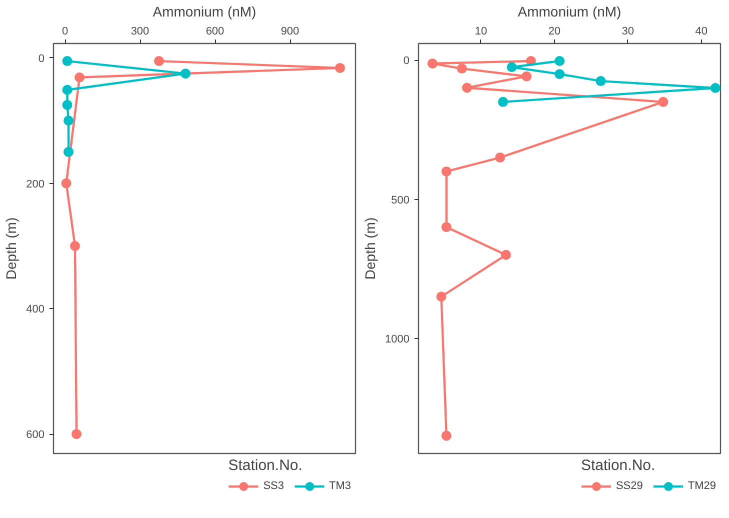  Describe the element at coordinates (629, 486) in the screenshot. I see `legend-label: SS29` at that location.